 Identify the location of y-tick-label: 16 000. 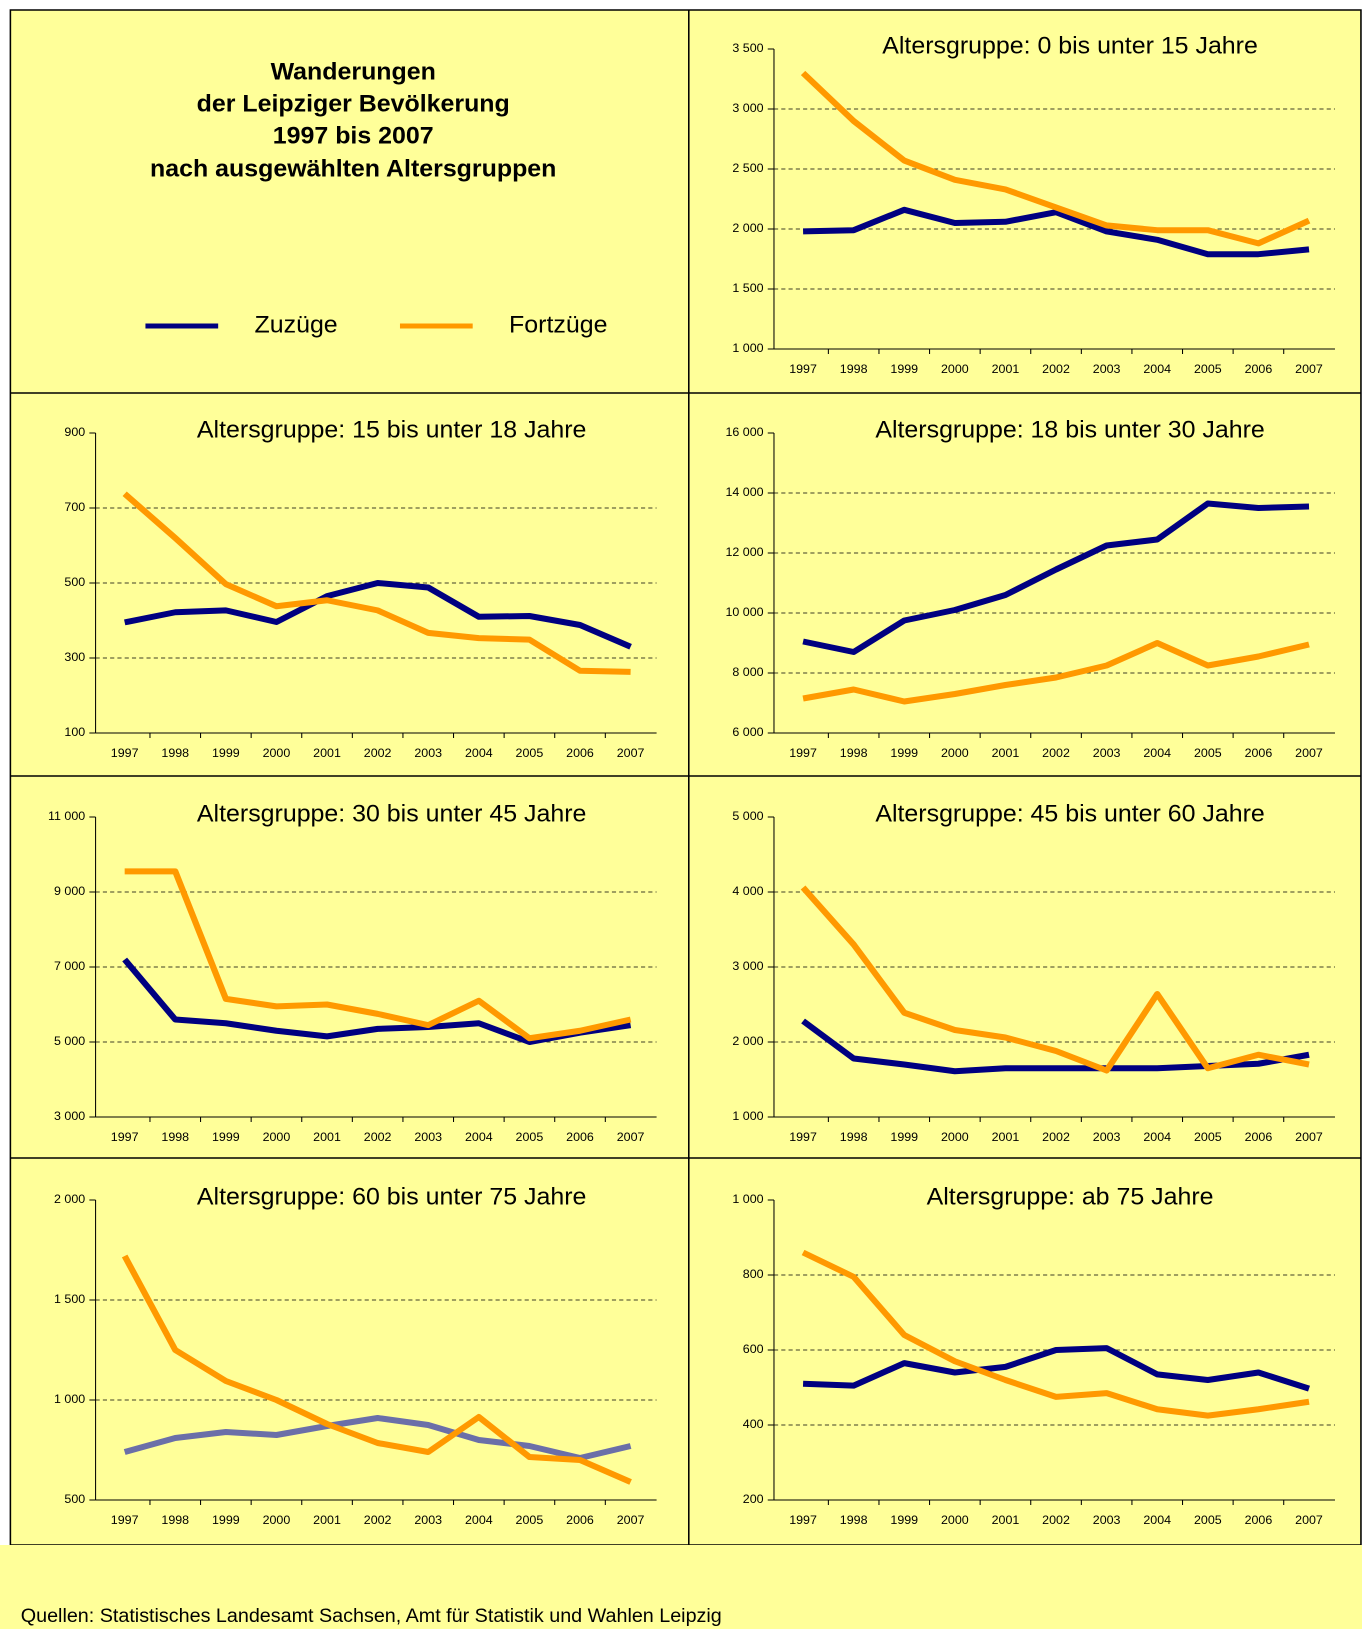
(745, 432).